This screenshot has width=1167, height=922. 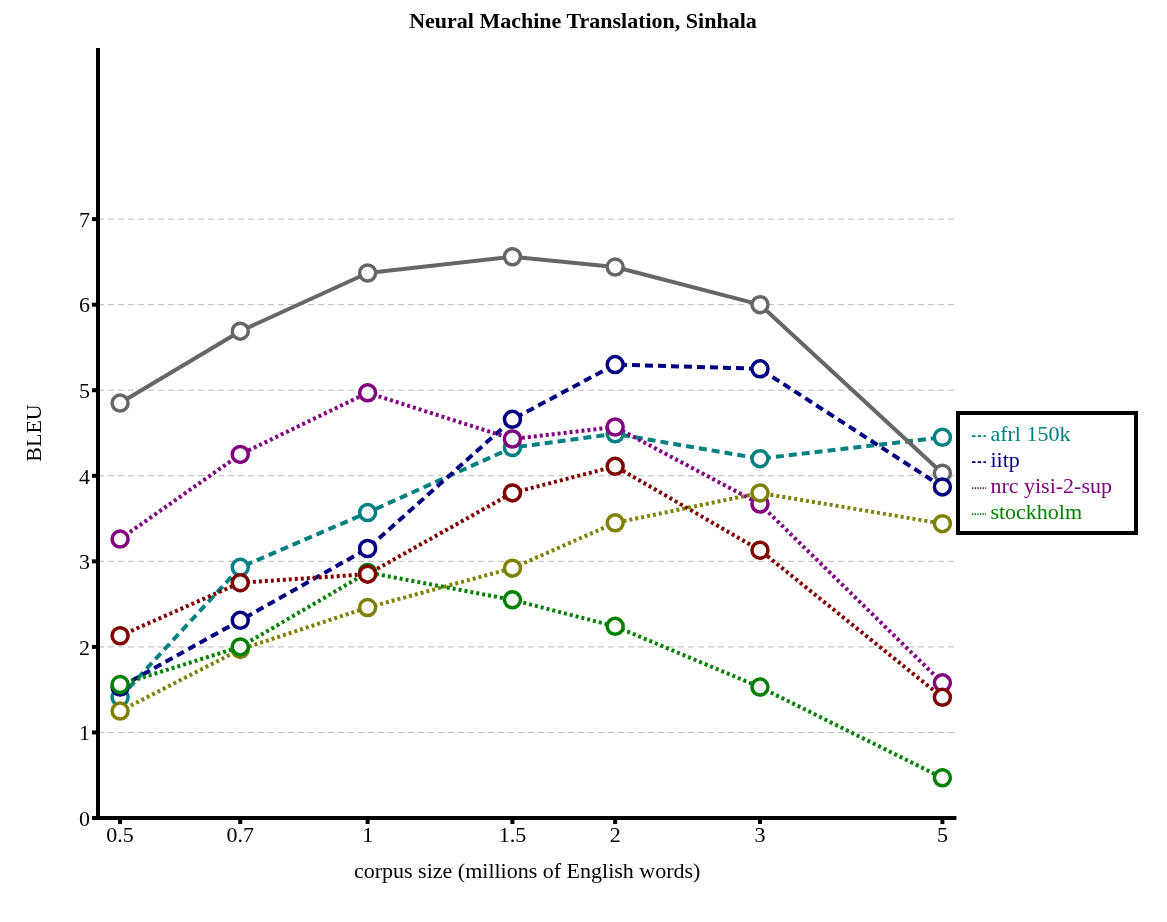 I want to click on y-tick-label: 2, so click(x=84, y=647).